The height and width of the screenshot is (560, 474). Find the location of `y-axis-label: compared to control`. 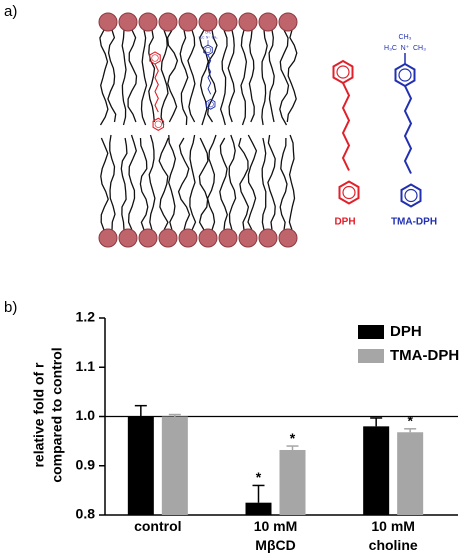

y-axis-label: compared to control is located at coordinates (57, 414).